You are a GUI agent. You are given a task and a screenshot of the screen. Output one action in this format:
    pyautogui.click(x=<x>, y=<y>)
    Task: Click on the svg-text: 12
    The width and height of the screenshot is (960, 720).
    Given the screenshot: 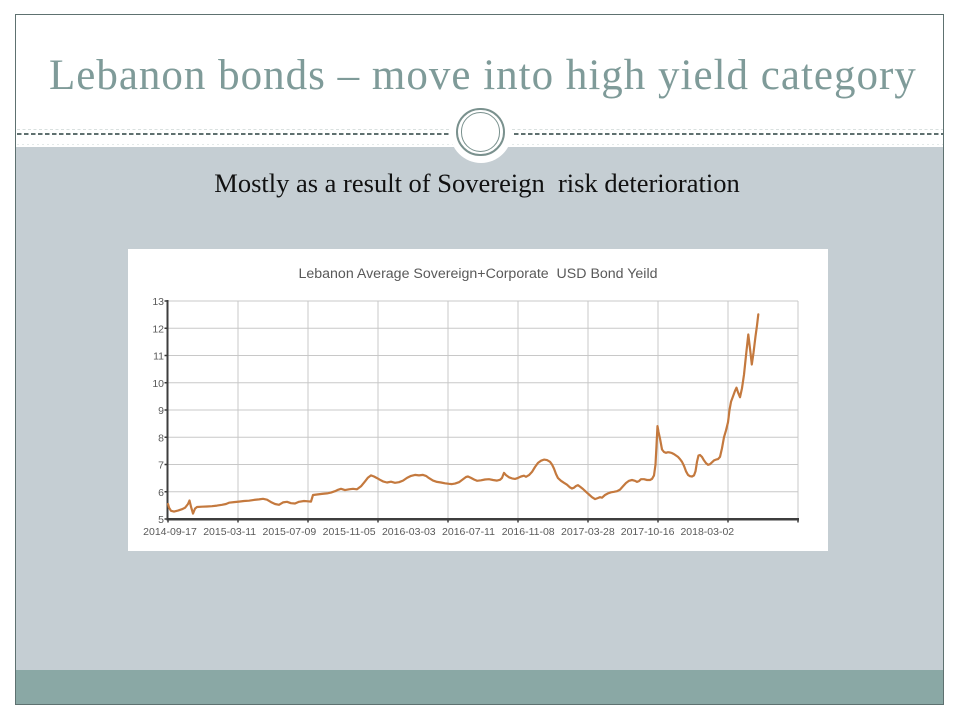 What is the action you would take?
    pyautogui.click(x=158, y=329)
    